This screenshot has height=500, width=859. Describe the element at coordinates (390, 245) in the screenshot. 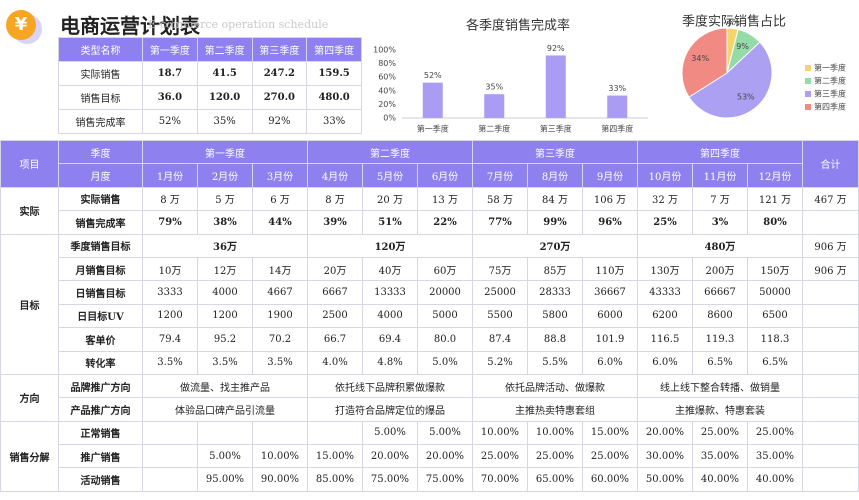

I see `cell: 120万` at that location.